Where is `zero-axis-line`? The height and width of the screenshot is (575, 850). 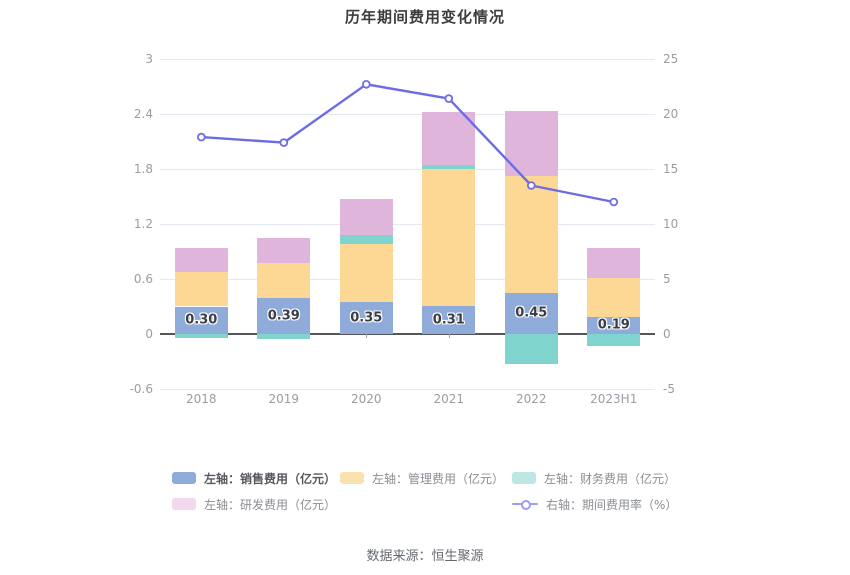 zero-axis-line is located at coordinates (407, 334).